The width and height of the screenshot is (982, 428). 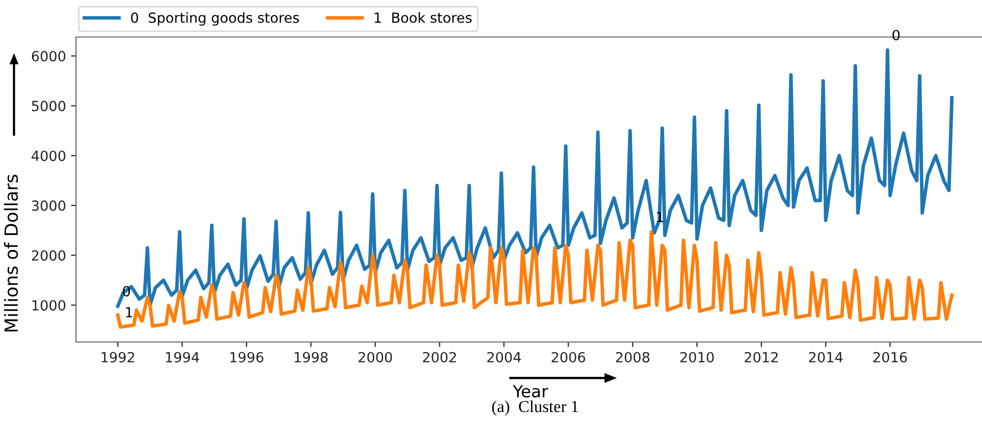 What do you see at coordinates (118, 357) in the screenshot?
I see `x-tick-label: 1992` at bounding box center [118, 357].